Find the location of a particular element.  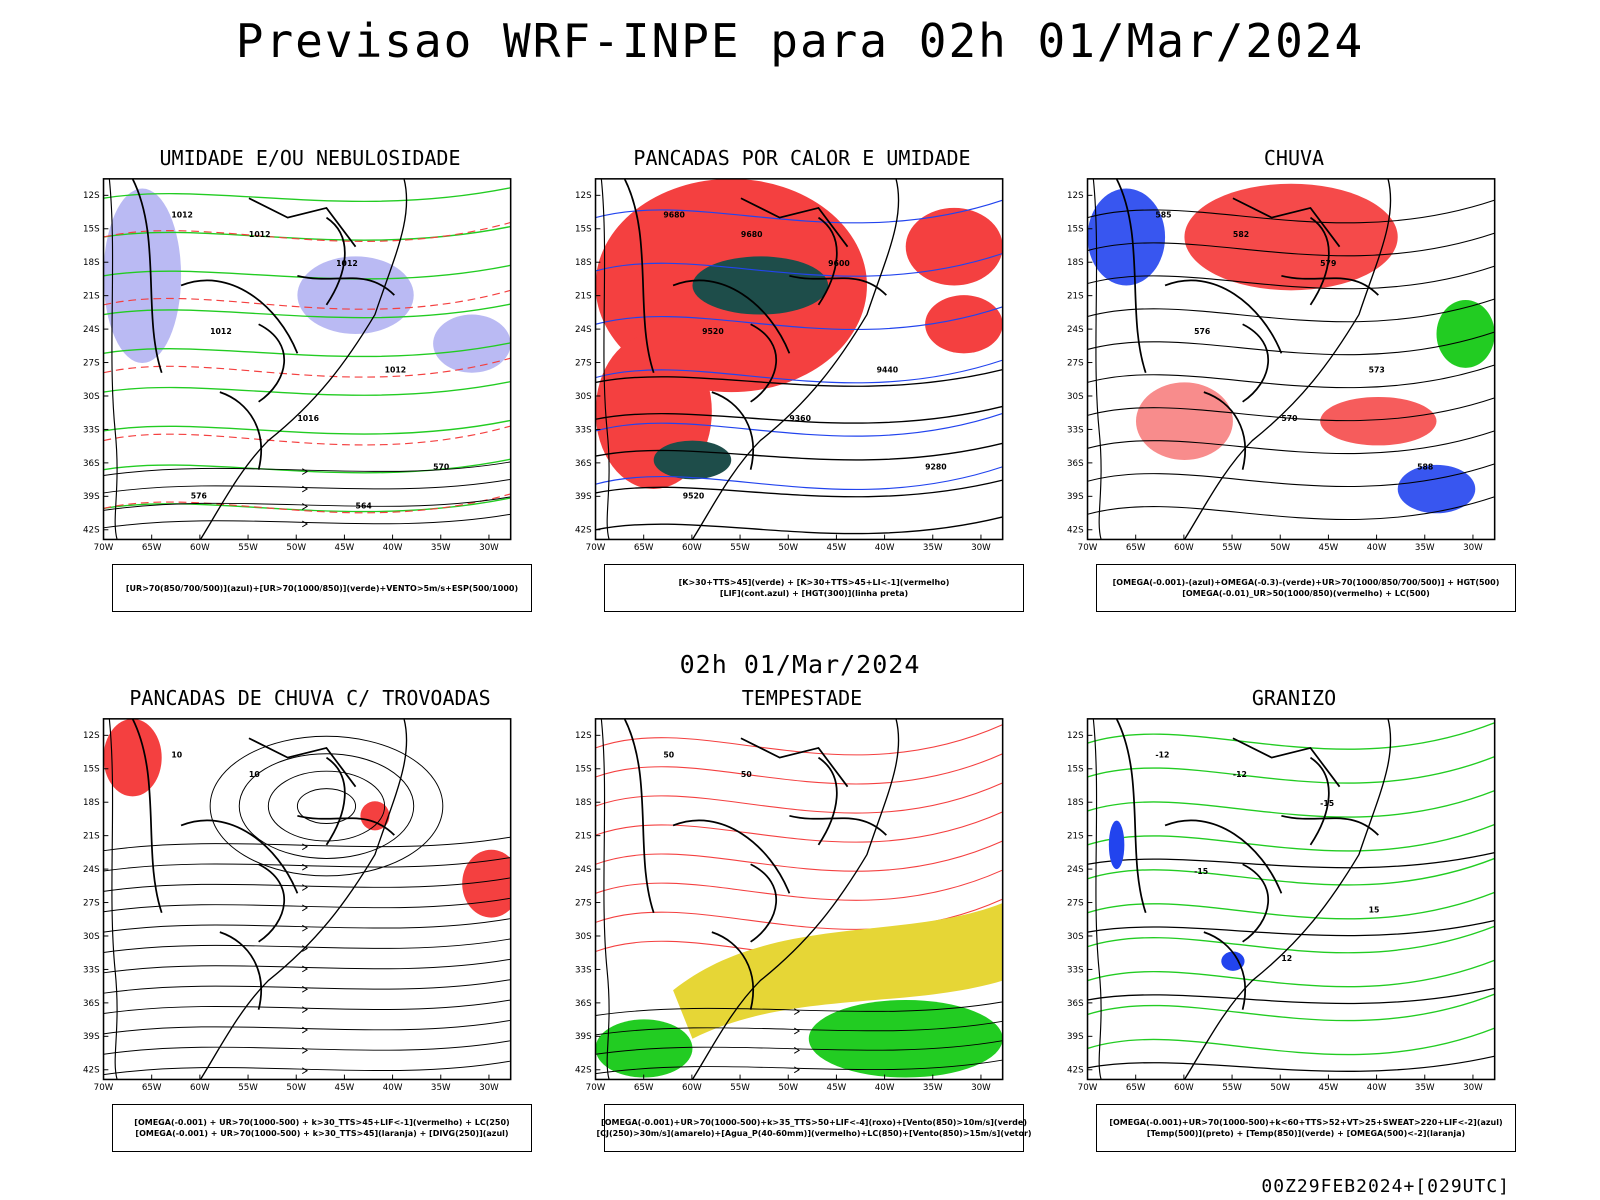

longitude-label: 50W is located at coordinates (1280, 1088).